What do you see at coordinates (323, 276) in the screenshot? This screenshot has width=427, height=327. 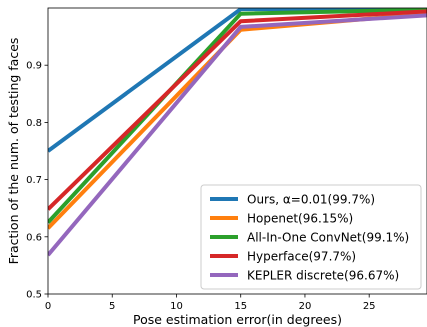 I see `legend-label-5: KEPLER discrete(96.67%)` at bounding box center [323, 276].